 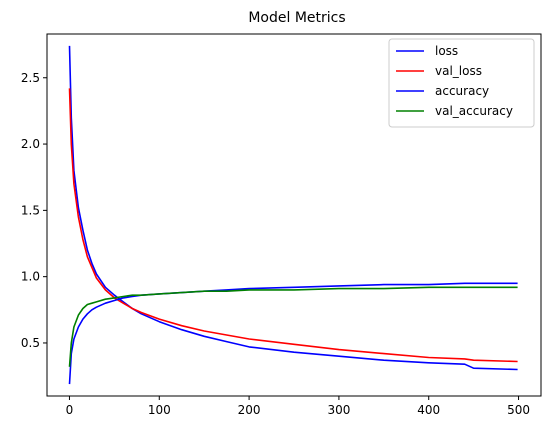 I want to click on legend-label: loss, so click(x=446, y=51).